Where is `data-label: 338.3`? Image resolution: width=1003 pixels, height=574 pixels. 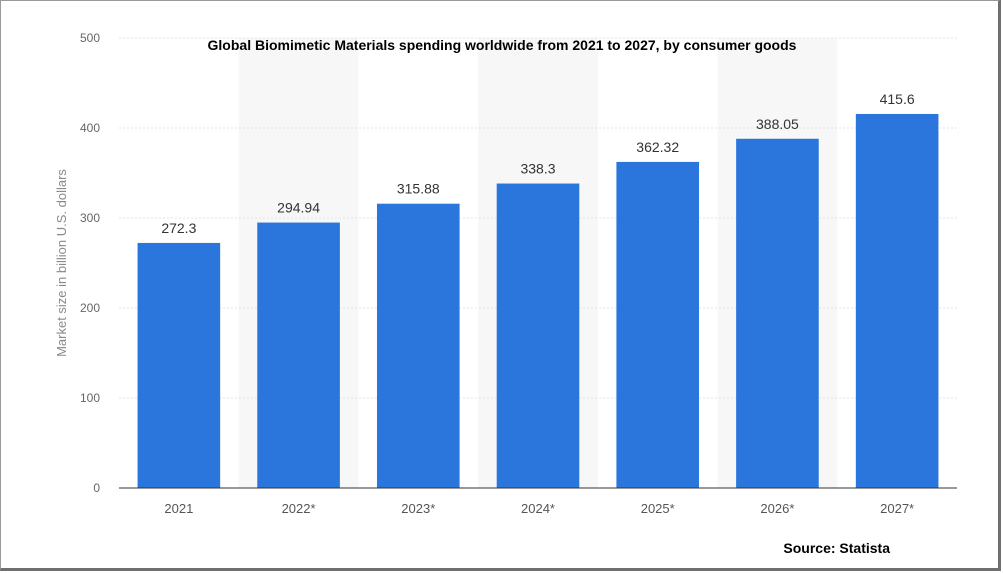 data-label: 338.3 is located at coordinates (537, 169).